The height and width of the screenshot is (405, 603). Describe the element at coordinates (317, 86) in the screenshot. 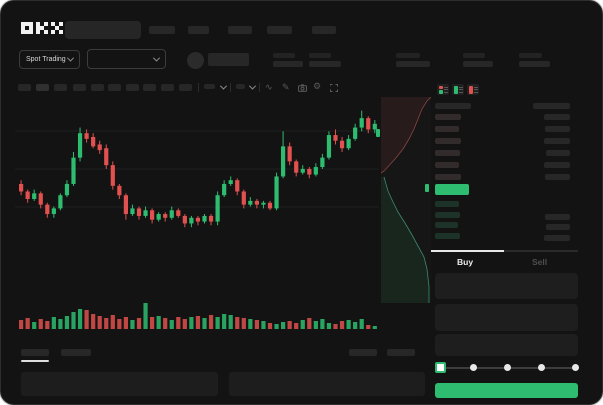

I see `gear-icon: ⚙` at that location.